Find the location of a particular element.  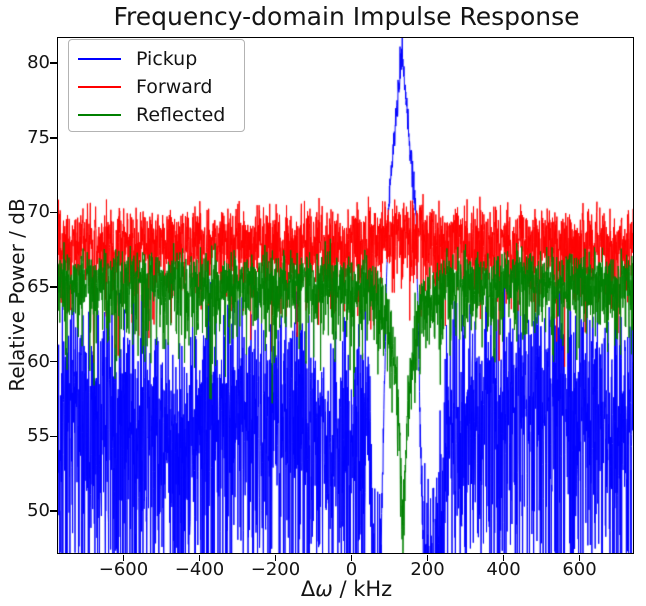

delta-symbol: Δ is located at coordinates (308, 589).